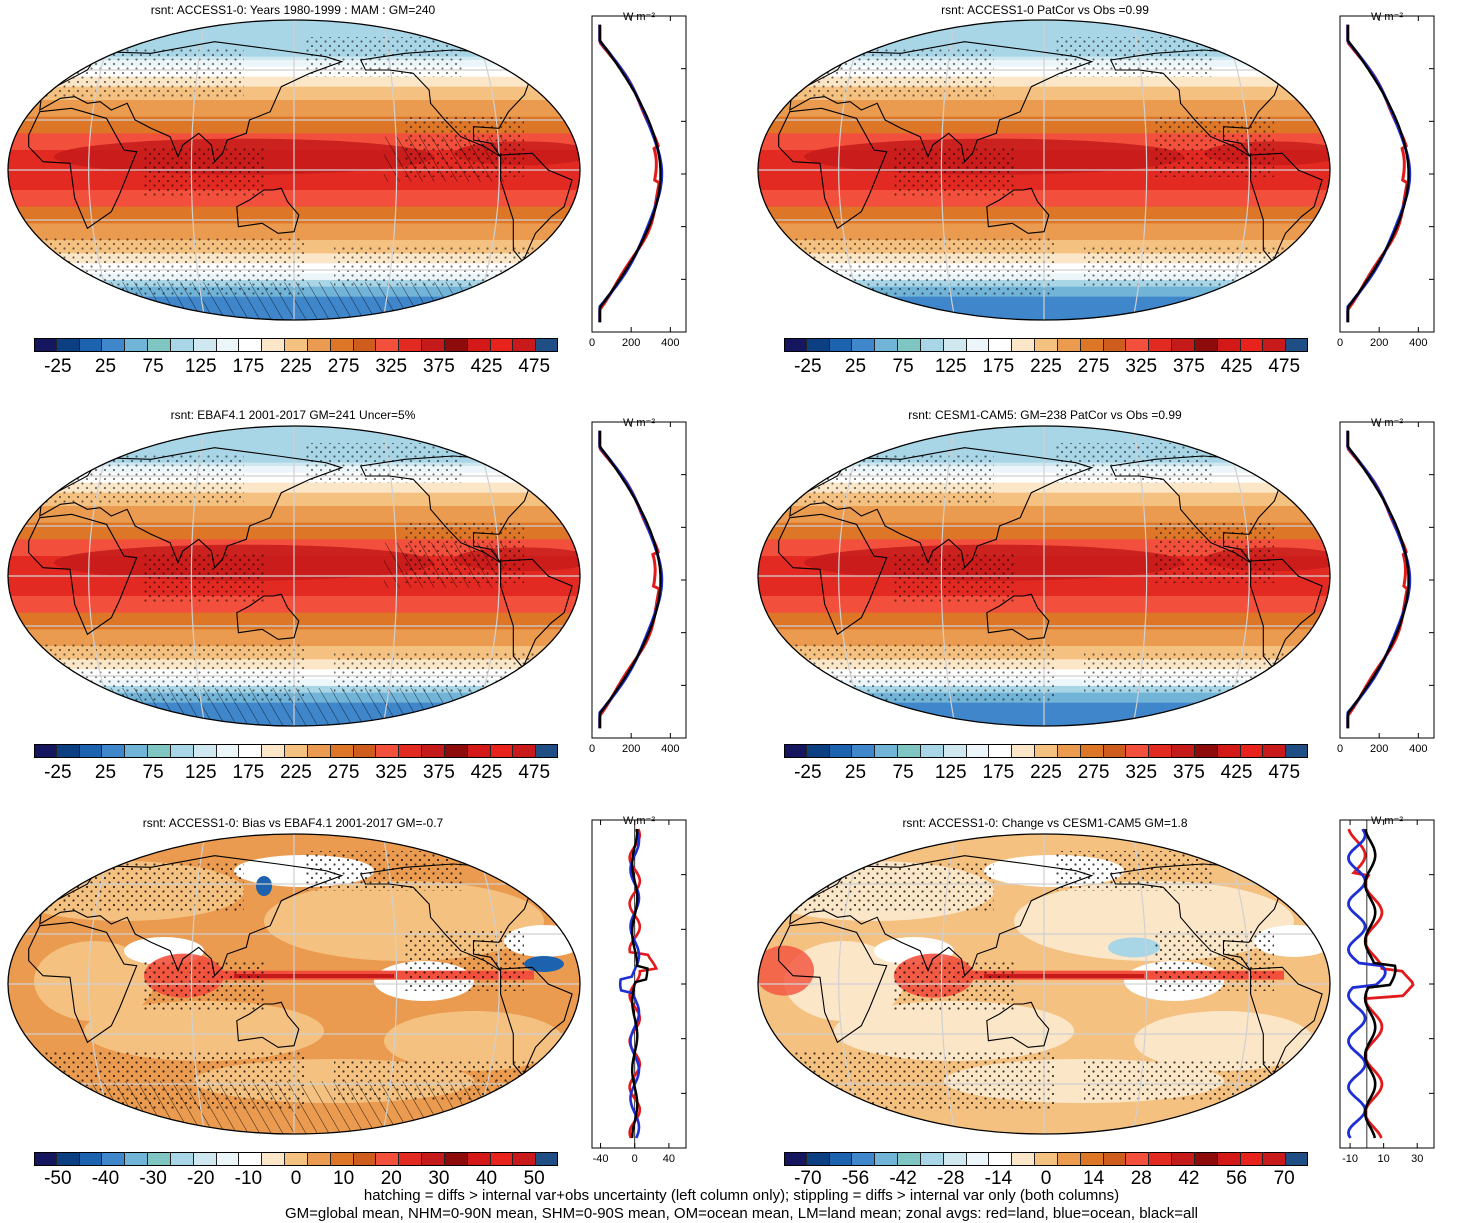 Image resolution: width=1483 pixels, height=1223 pixels. I want to click on colorbar-tick-label: -50, so click(58, 1178).